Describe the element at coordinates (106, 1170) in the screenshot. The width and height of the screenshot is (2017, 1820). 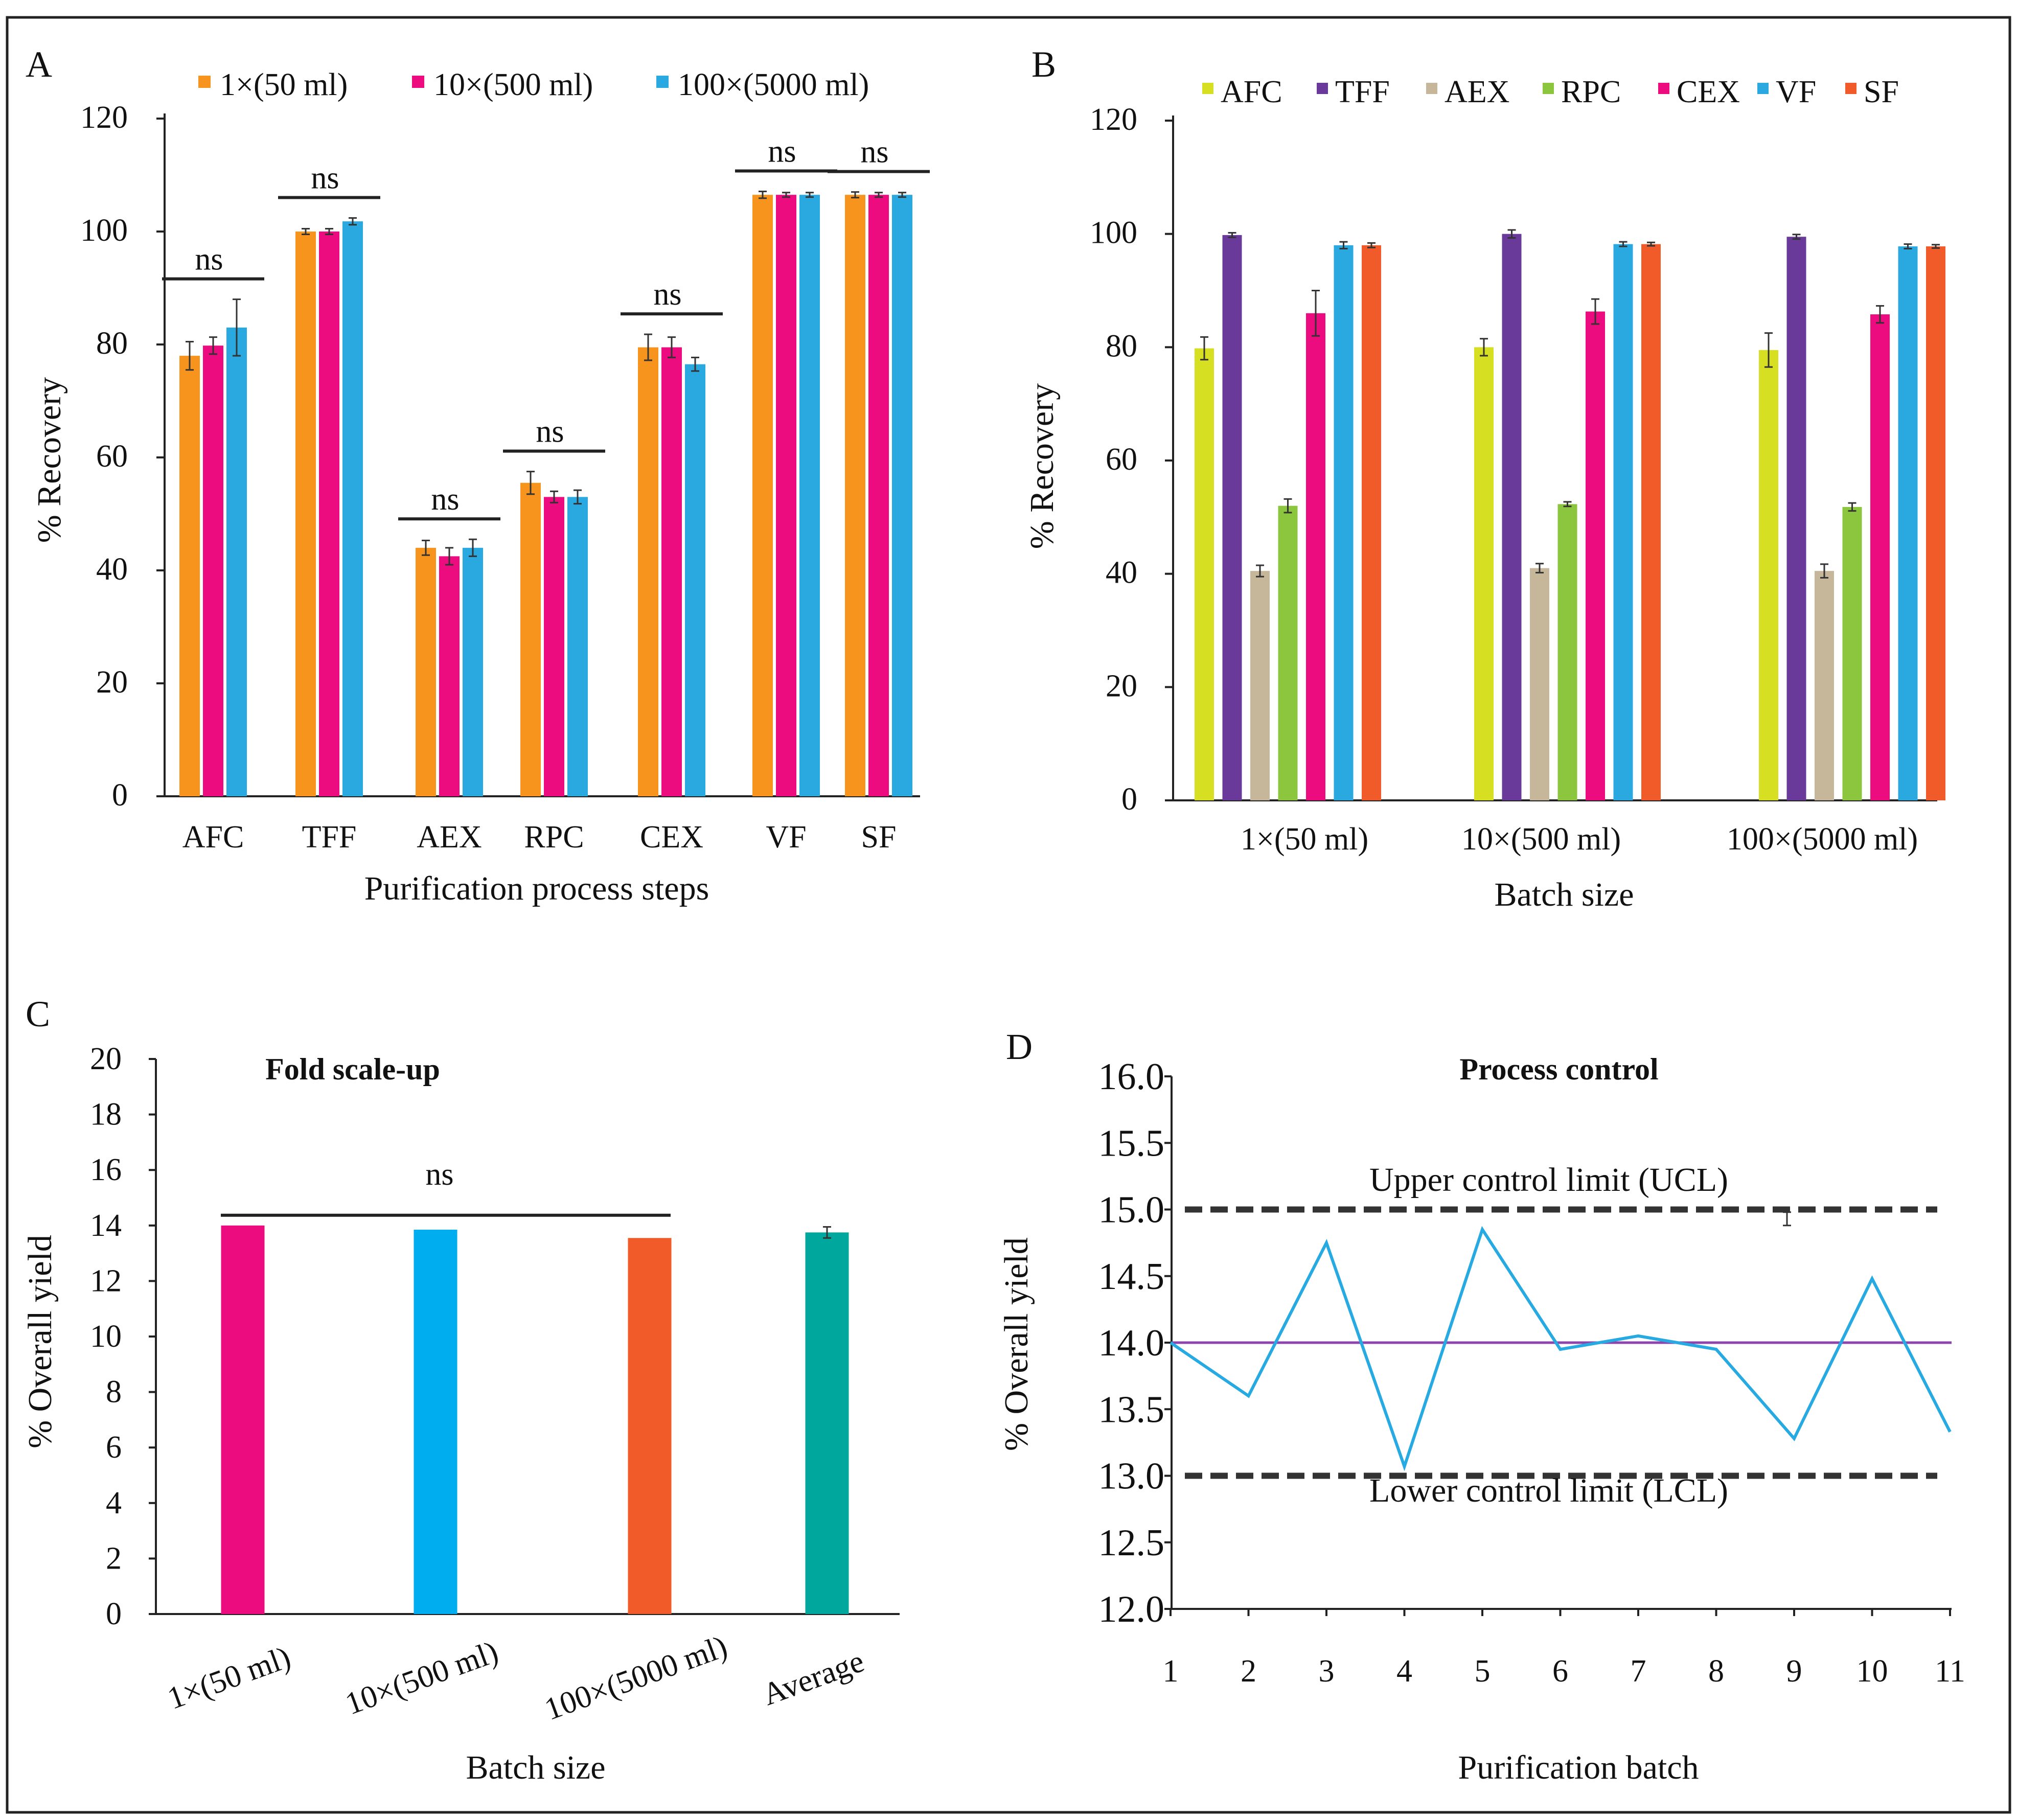
I see `c-y-tick-label: 16` at that location.